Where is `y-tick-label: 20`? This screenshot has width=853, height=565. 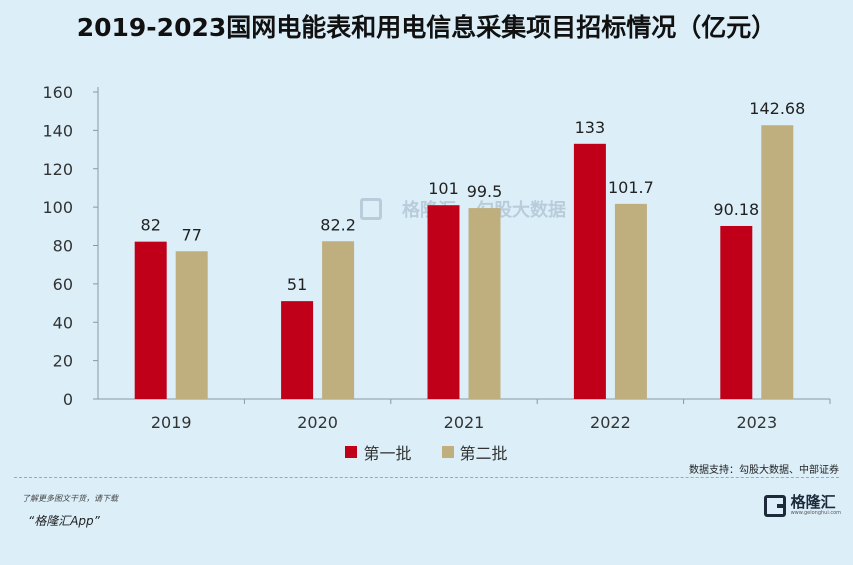
y-tick-label: 20 is located at coordinates (63, 361).